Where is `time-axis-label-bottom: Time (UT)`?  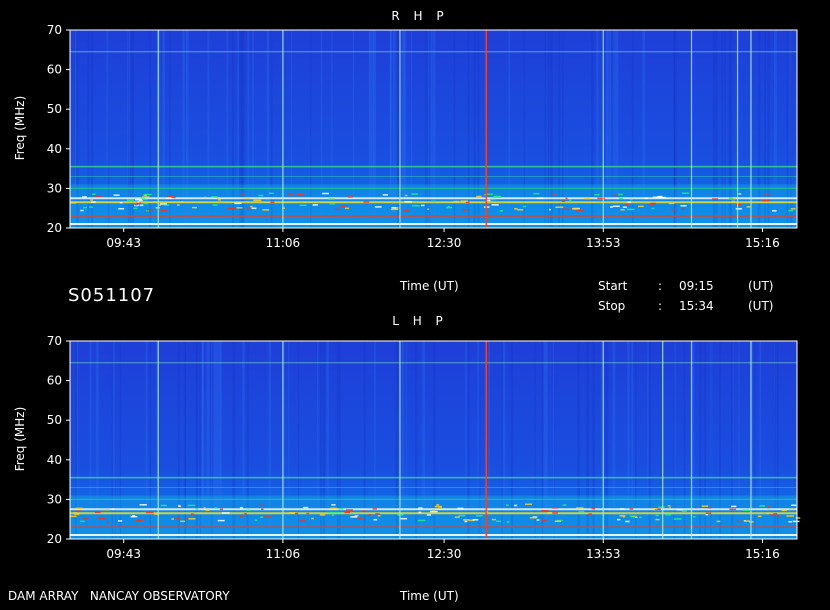 time-axis-label-bottom: Time (UT) is located at coordinates (429, 596).